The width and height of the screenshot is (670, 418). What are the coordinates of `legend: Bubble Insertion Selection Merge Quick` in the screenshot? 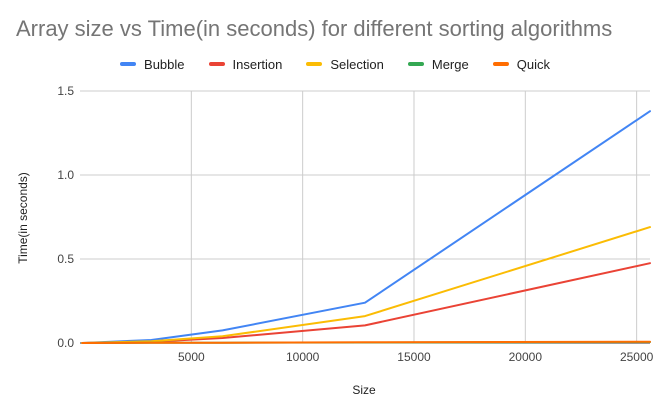 It's located at (335, 64).